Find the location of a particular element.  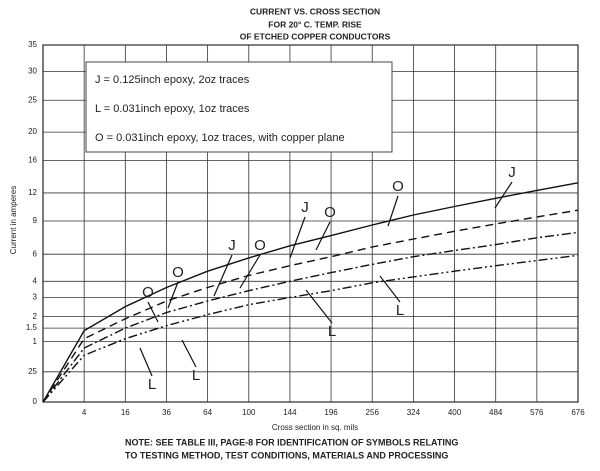

x-tick-label: 400 is located at coordinates (455, 412).